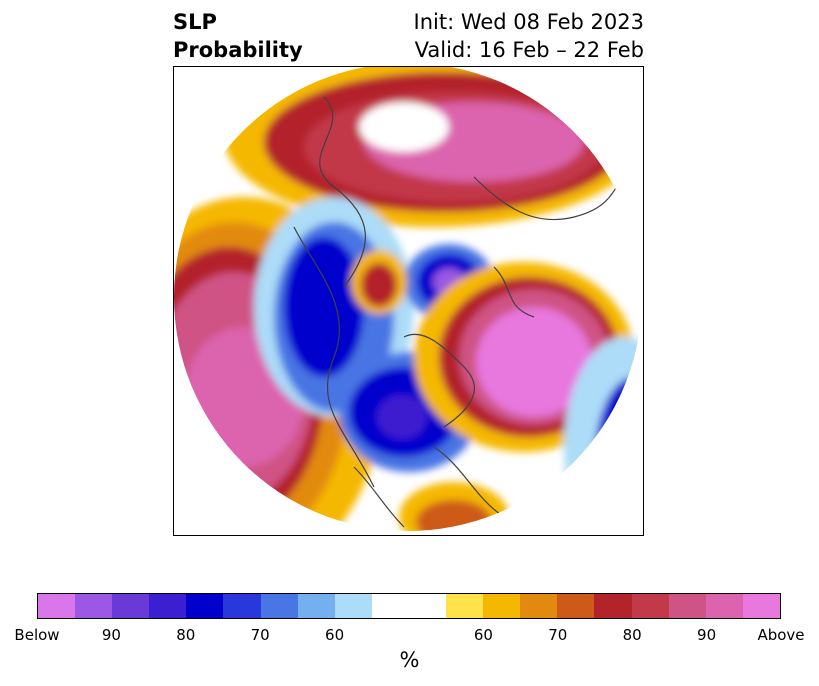 Image resolution: width=819 pixels, height=686 pixels. I want to click on colorbar-tick-label: Below, so click(37, 635).